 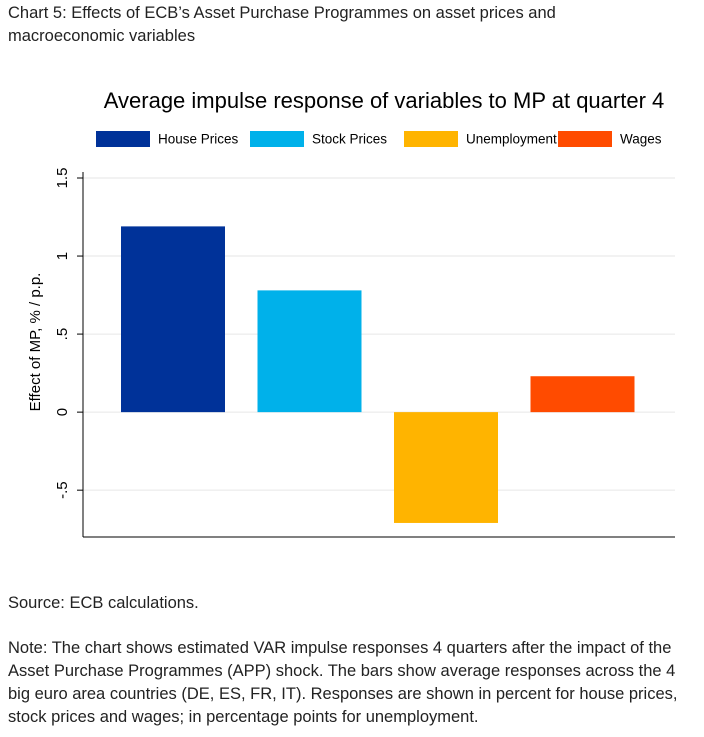 I want to click on legend-label: Wages, so click(x=641, y=139).